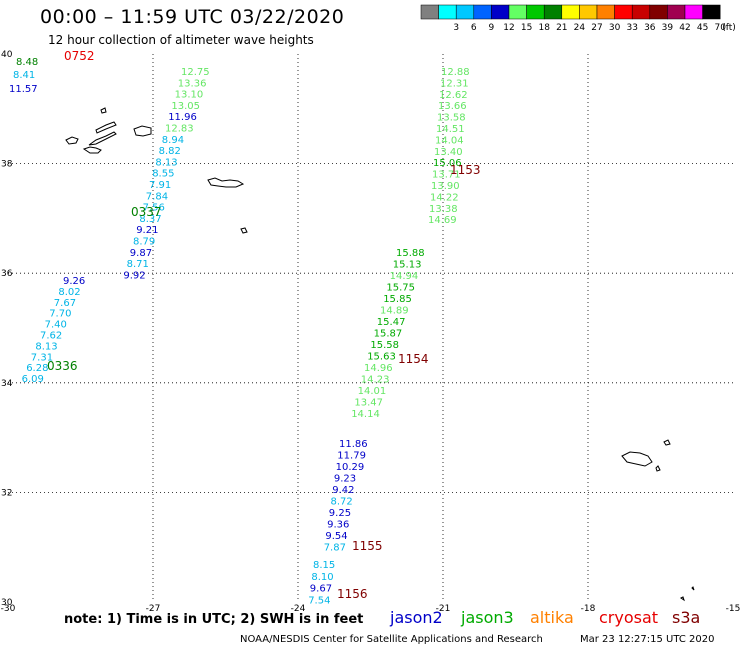 This screenshot has width=740, height=650. Describe the element at coordinates (367, 546) in the screenshot. I see `pass-time-label: 1155` at that location.